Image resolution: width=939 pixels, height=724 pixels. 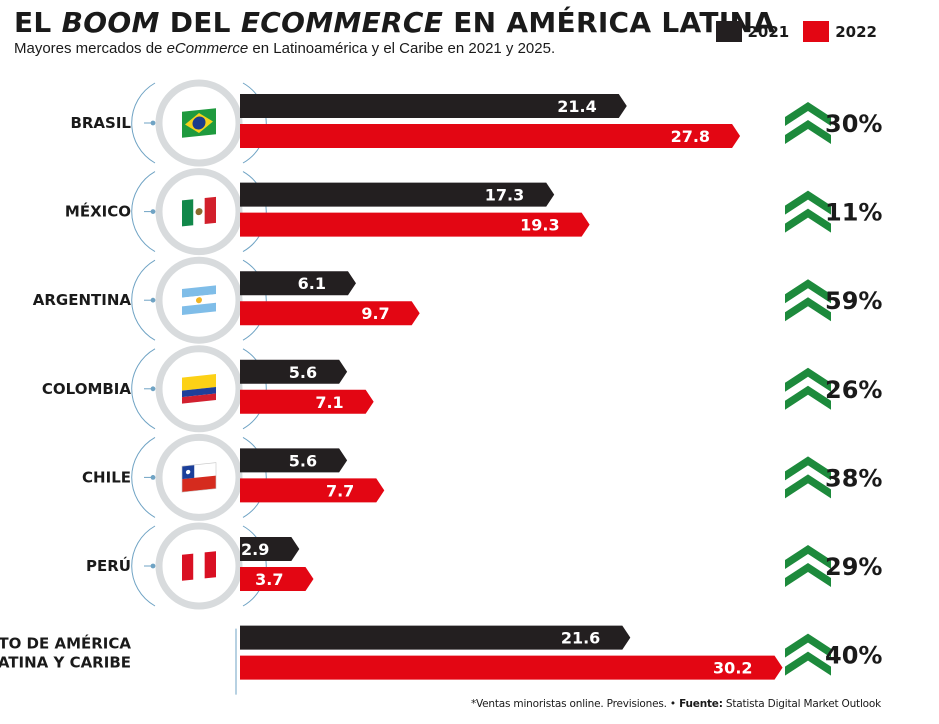 What do you see at coordinates (853, 124) in the screenshot?
I see `growth-label: 30%` at bounding box center [853, 124].